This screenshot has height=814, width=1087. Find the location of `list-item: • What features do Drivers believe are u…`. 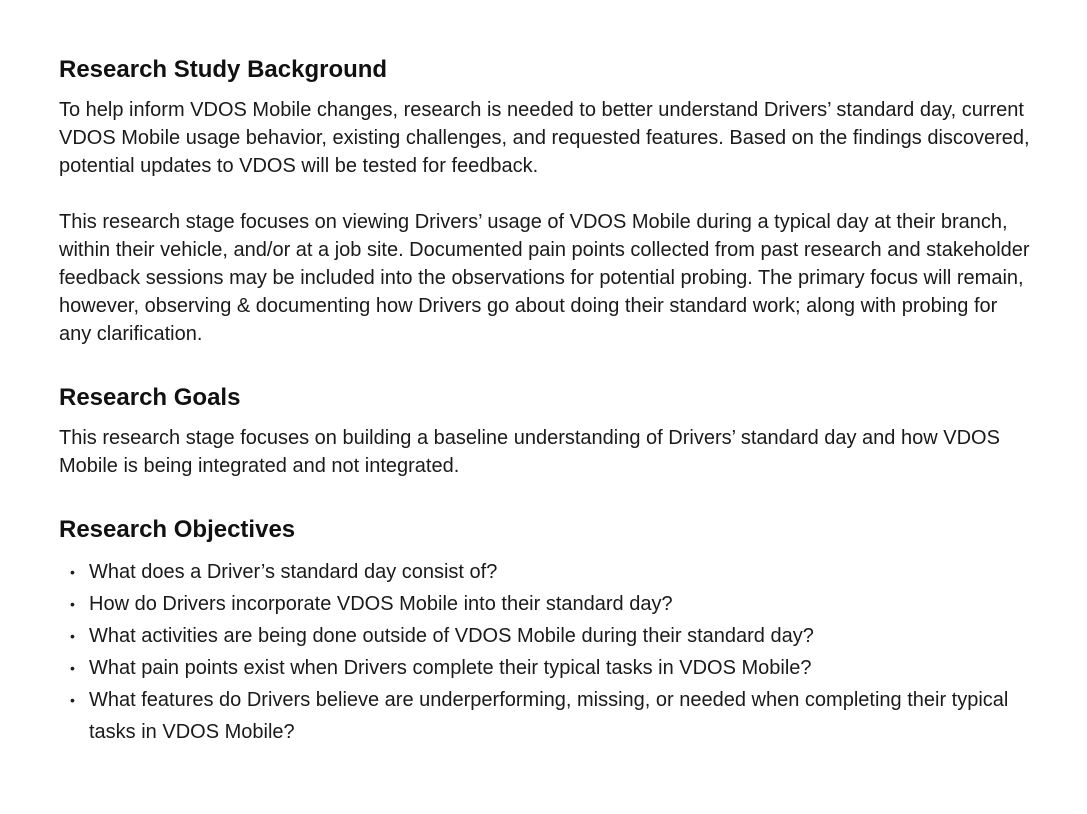

list-item: • What features do Drivers believe are u… is located at coordinates (546, 716).